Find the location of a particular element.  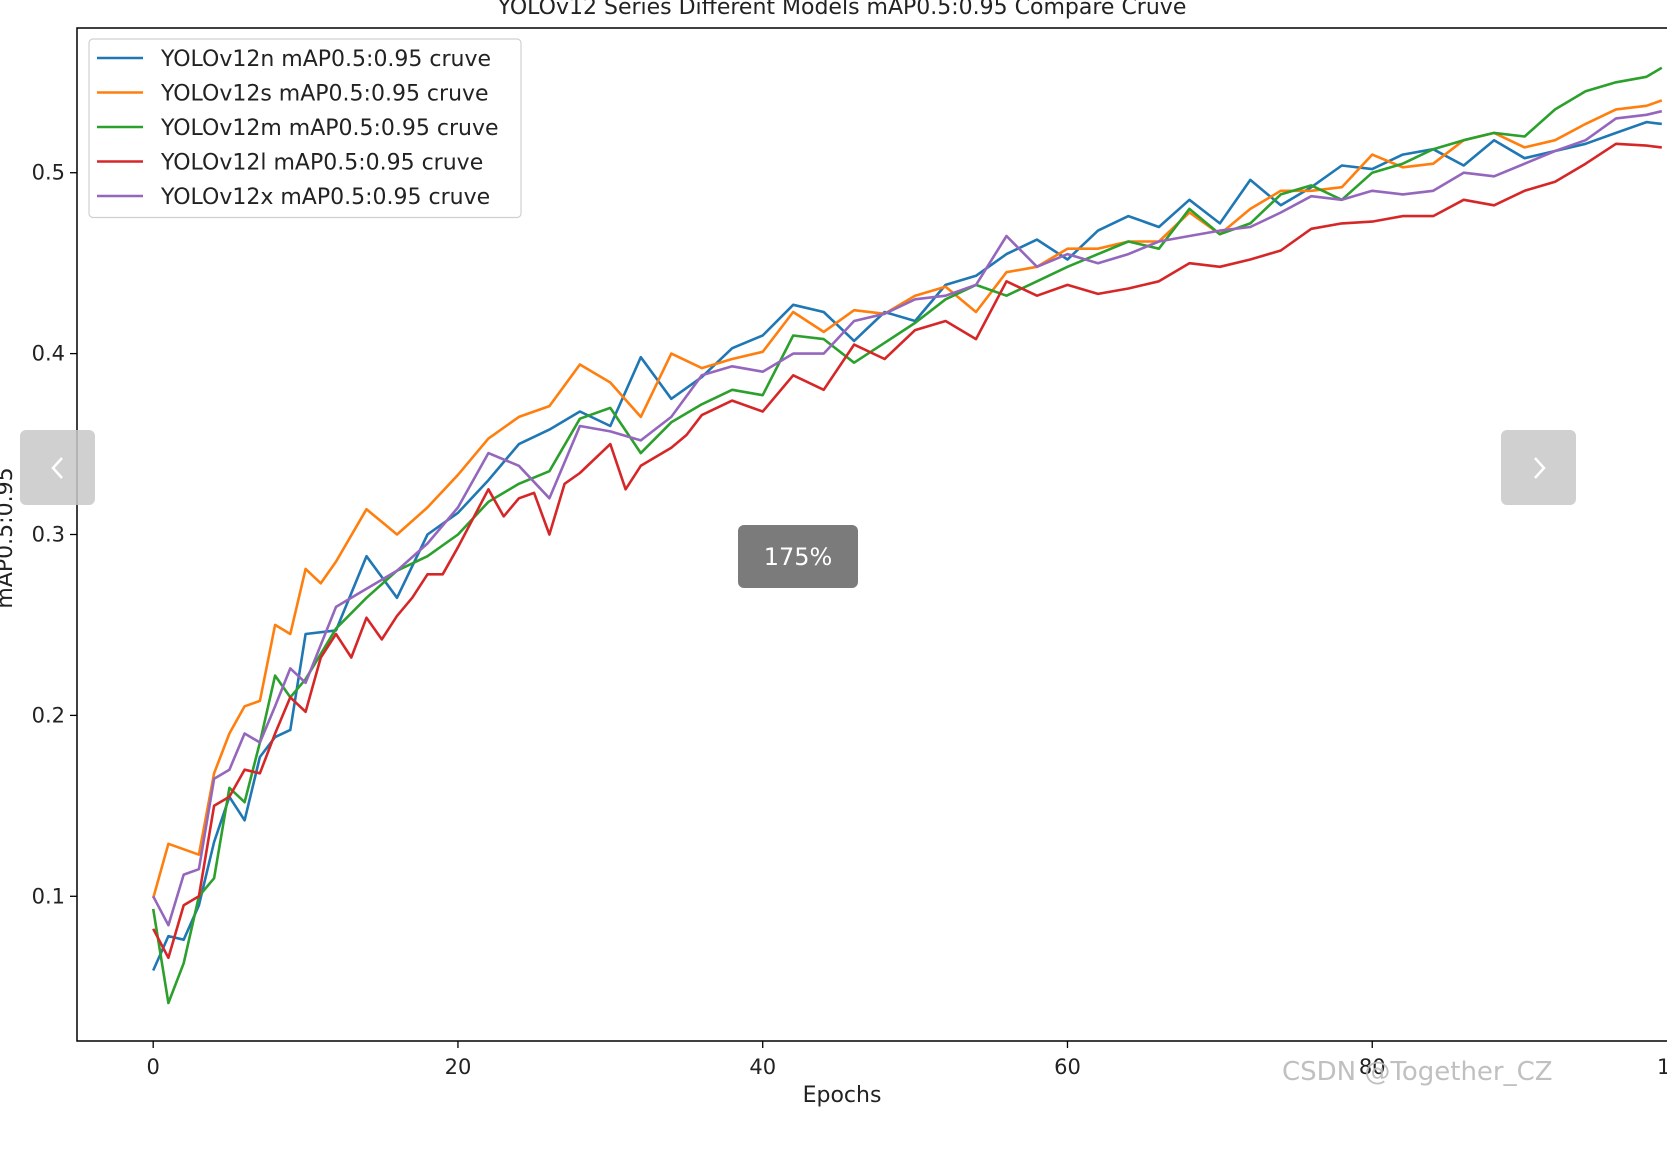

y-axis: 0.1 0.2 0.3 0.4 0.5 is located at coordinates (54, 534).